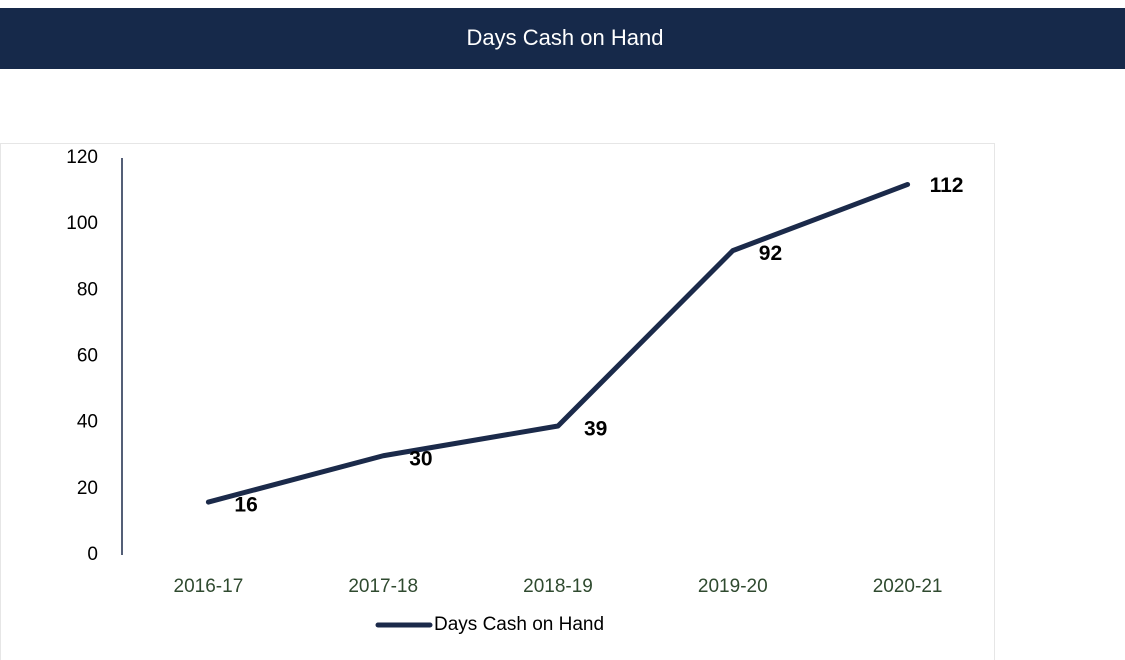 The width and height of the screenshot is (1125, 660). I want to click on y-tick-label: 60, so click(87, 356).